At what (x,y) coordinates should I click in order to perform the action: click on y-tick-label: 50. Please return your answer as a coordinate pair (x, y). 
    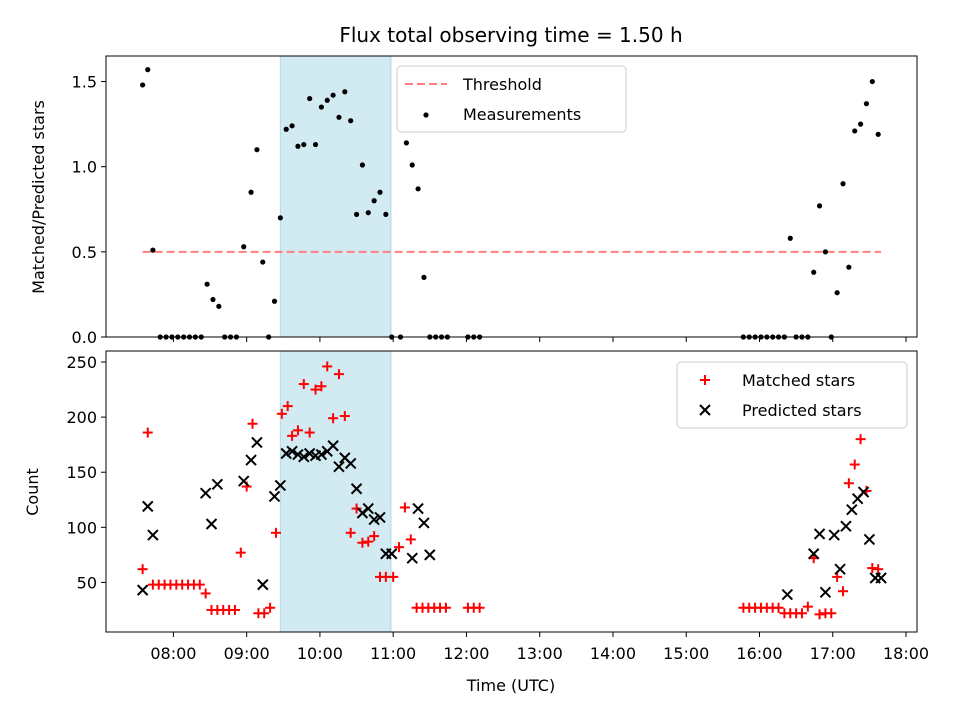
    Looking at the image, I should click on (87, 582).